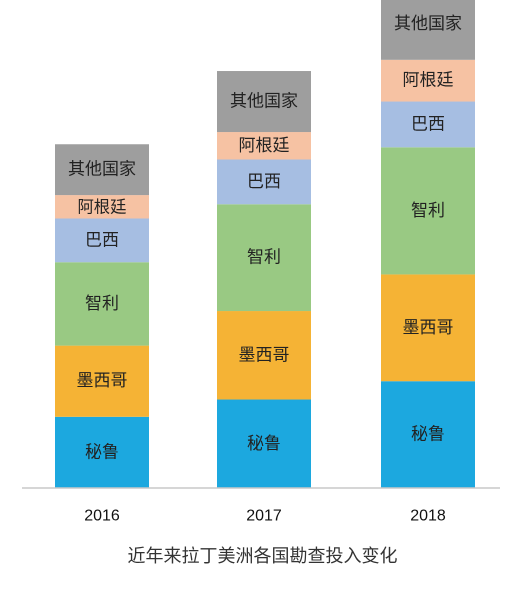 Image resolution: width=525 pixels, height=593 pixels. I want to click on chart-caption: 近年来拉丁美洲各国勘查投入变化, so click(262, 556).